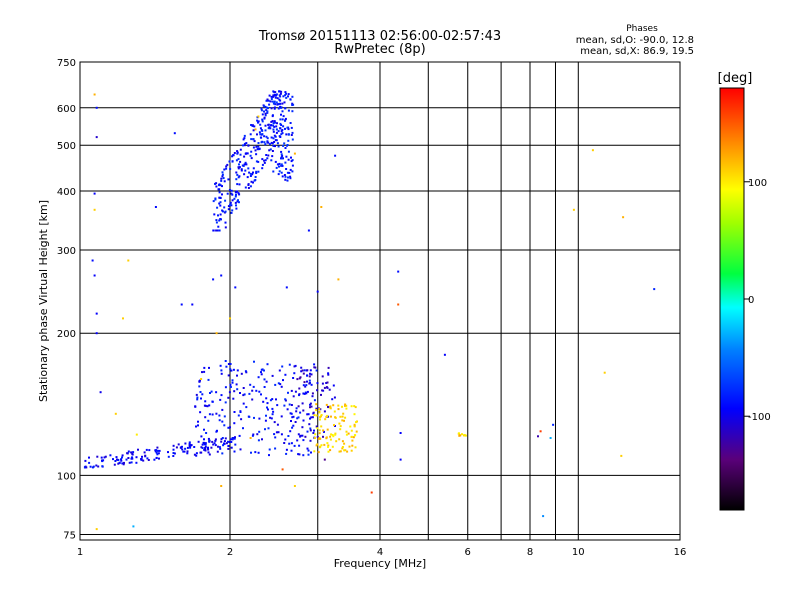 The height and width of the screenshot is (600, 800). What do you see at coordinates (732, 299) in the screenshot?
I see `colorbar` at bounding box center [732, 299].